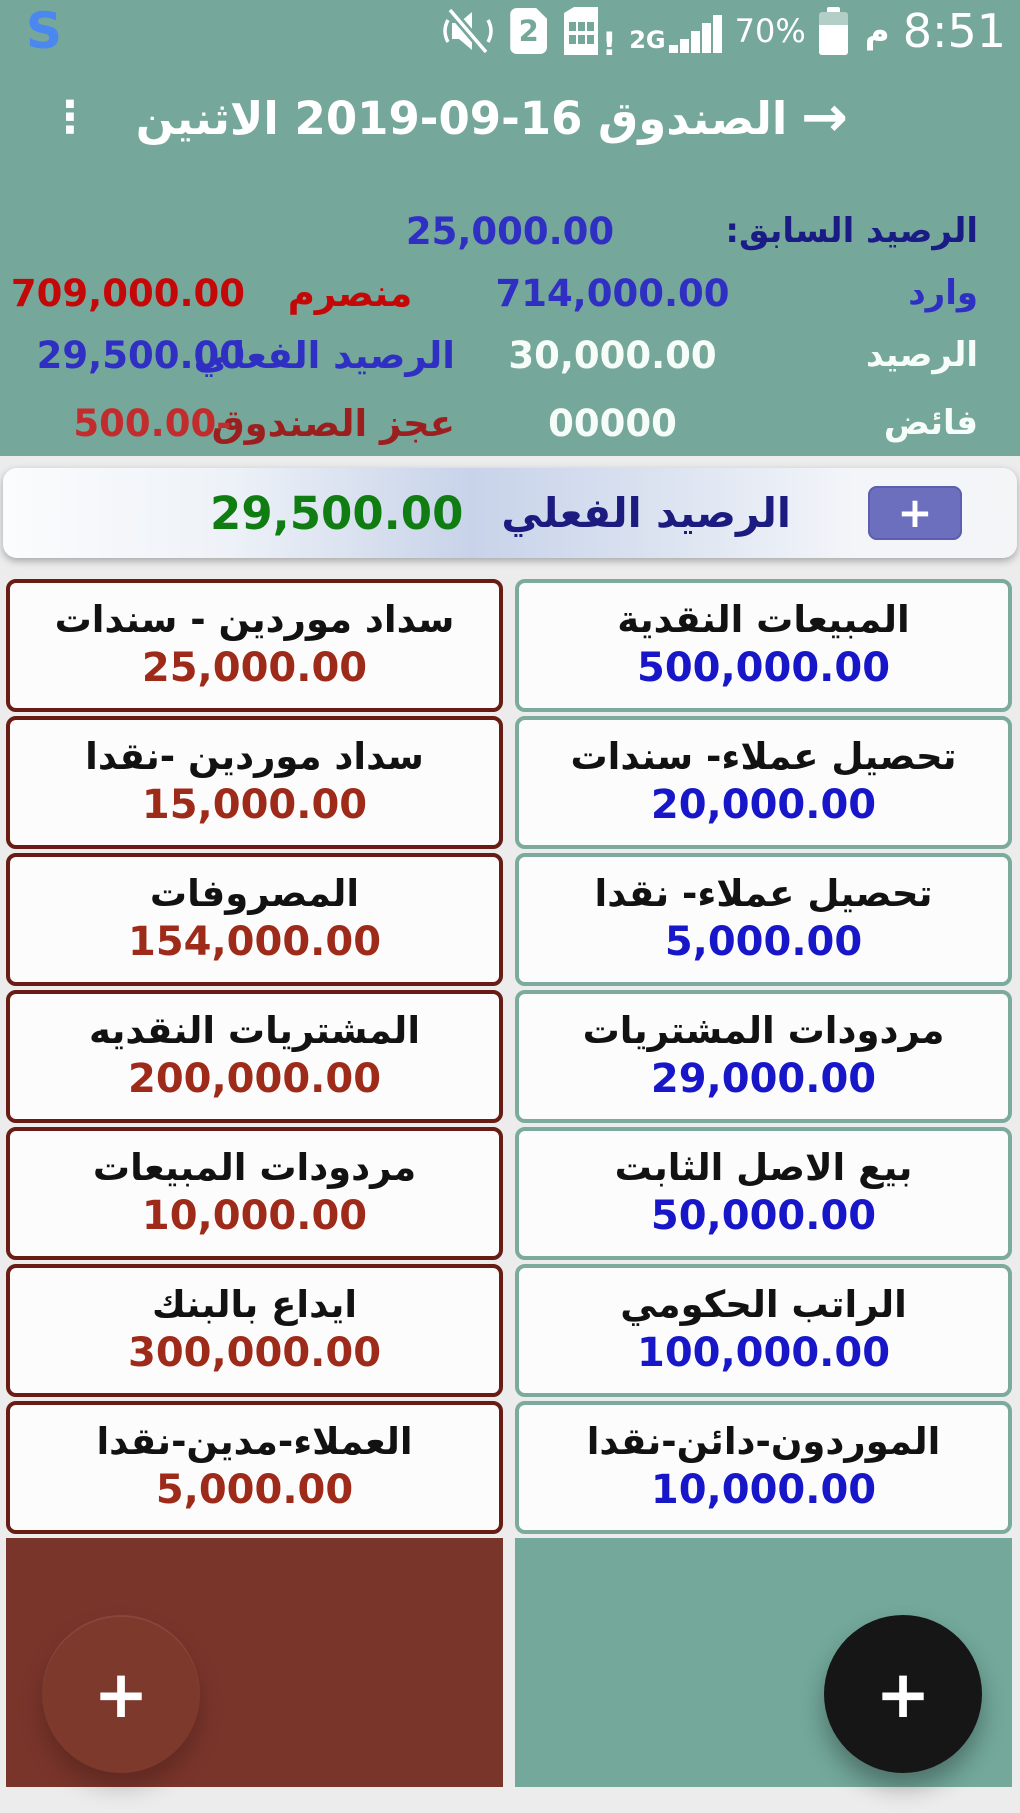 The image size is (1020, 1813). I want to click on card-title: تحصيل عملاء- سندات, so click(763, 757).